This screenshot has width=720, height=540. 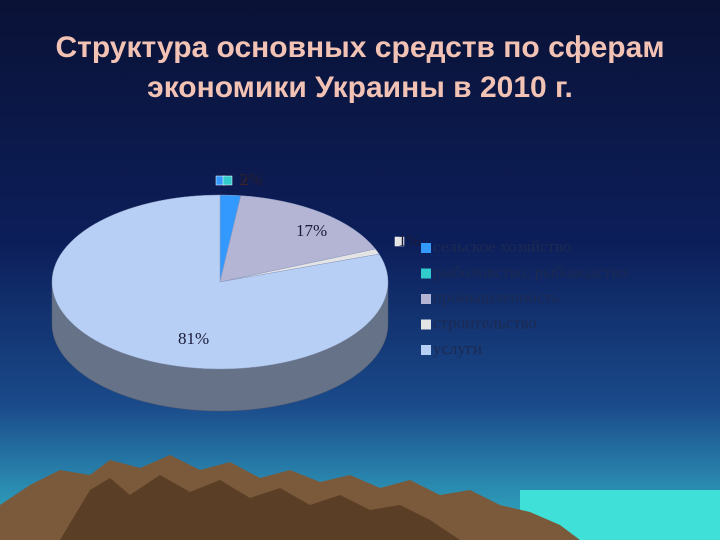 What do you see at coordinates (530, 271) in the screenshot?
I see `legend-label: рыболовство, рыбоводство` at bounding box center [530, 271].